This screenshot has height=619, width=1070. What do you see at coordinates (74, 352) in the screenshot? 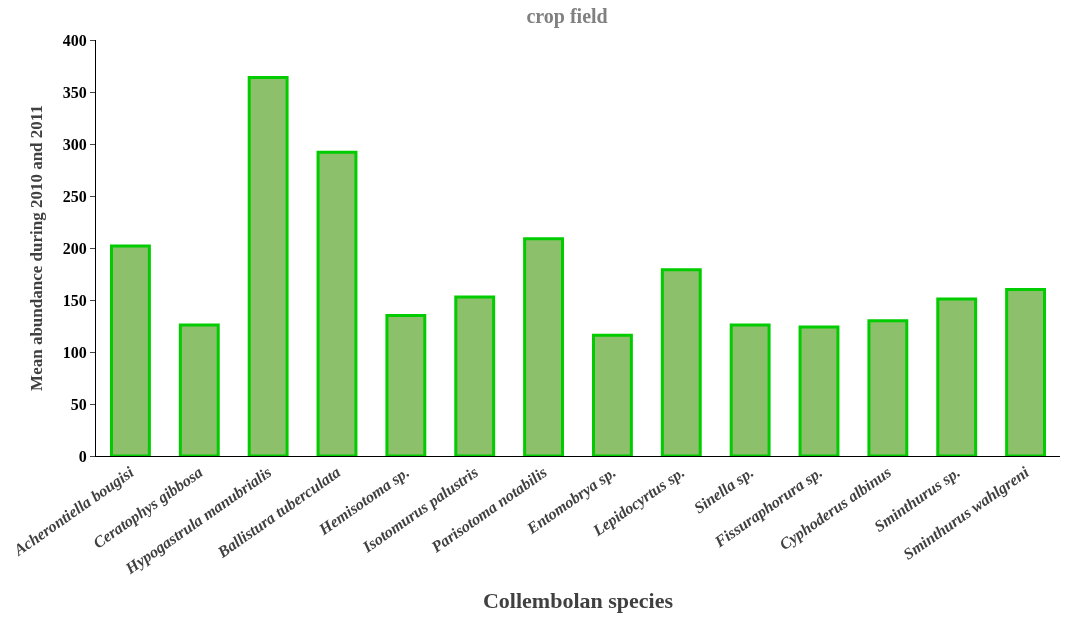
I see `y-tick-label: 100` at bounding box center [74, 352].